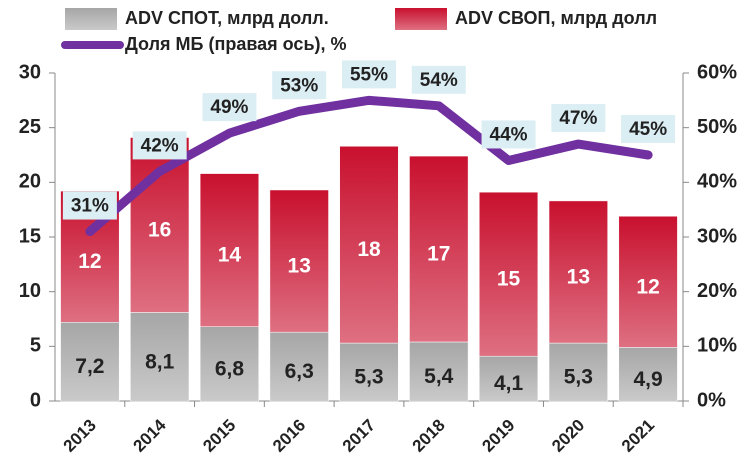 The width and height of the screenshot is (752, 461). Describe the element at coordinates (717, 182) in the screenshot. I see `y2-tick-label: 40%` at that location.